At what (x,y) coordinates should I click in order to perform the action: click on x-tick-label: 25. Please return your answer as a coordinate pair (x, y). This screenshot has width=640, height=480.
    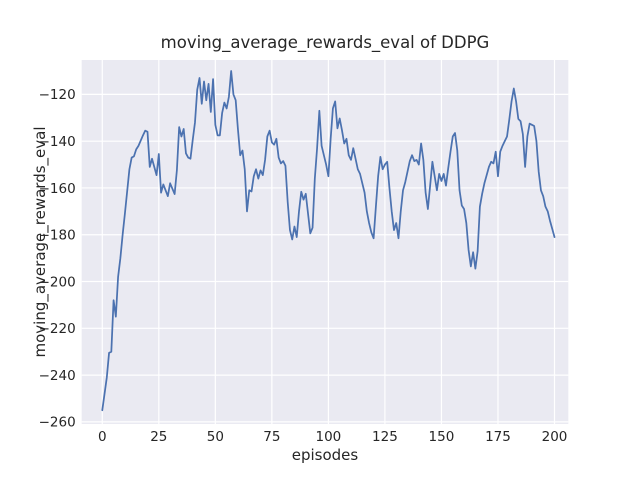
    Looking at the image, I should click on (158, 437).